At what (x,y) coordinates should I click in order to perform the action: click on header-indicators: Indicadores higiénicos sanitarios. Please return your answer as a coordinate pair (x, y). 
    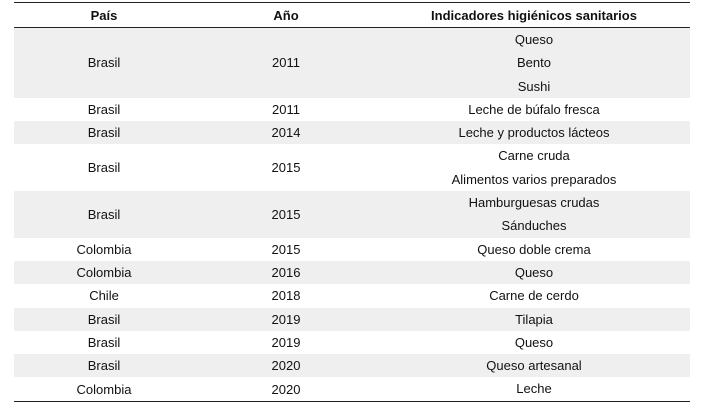
    Looking at the image, I should click on (534, 15).